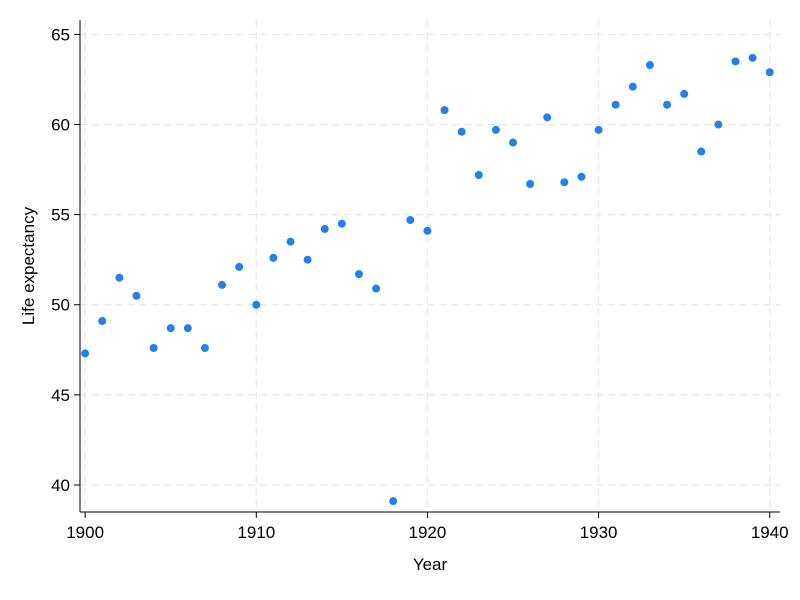  I want to click on y-tick-label: 65, so click(60, 34).